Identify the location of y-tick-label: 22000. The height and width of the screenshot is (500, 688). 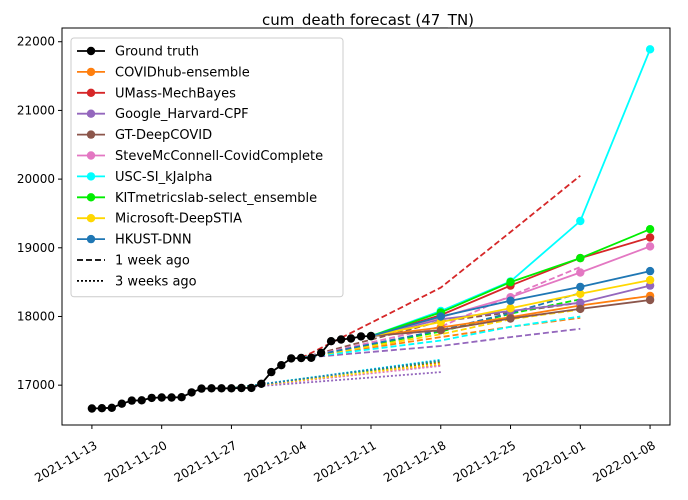
(36, 42).